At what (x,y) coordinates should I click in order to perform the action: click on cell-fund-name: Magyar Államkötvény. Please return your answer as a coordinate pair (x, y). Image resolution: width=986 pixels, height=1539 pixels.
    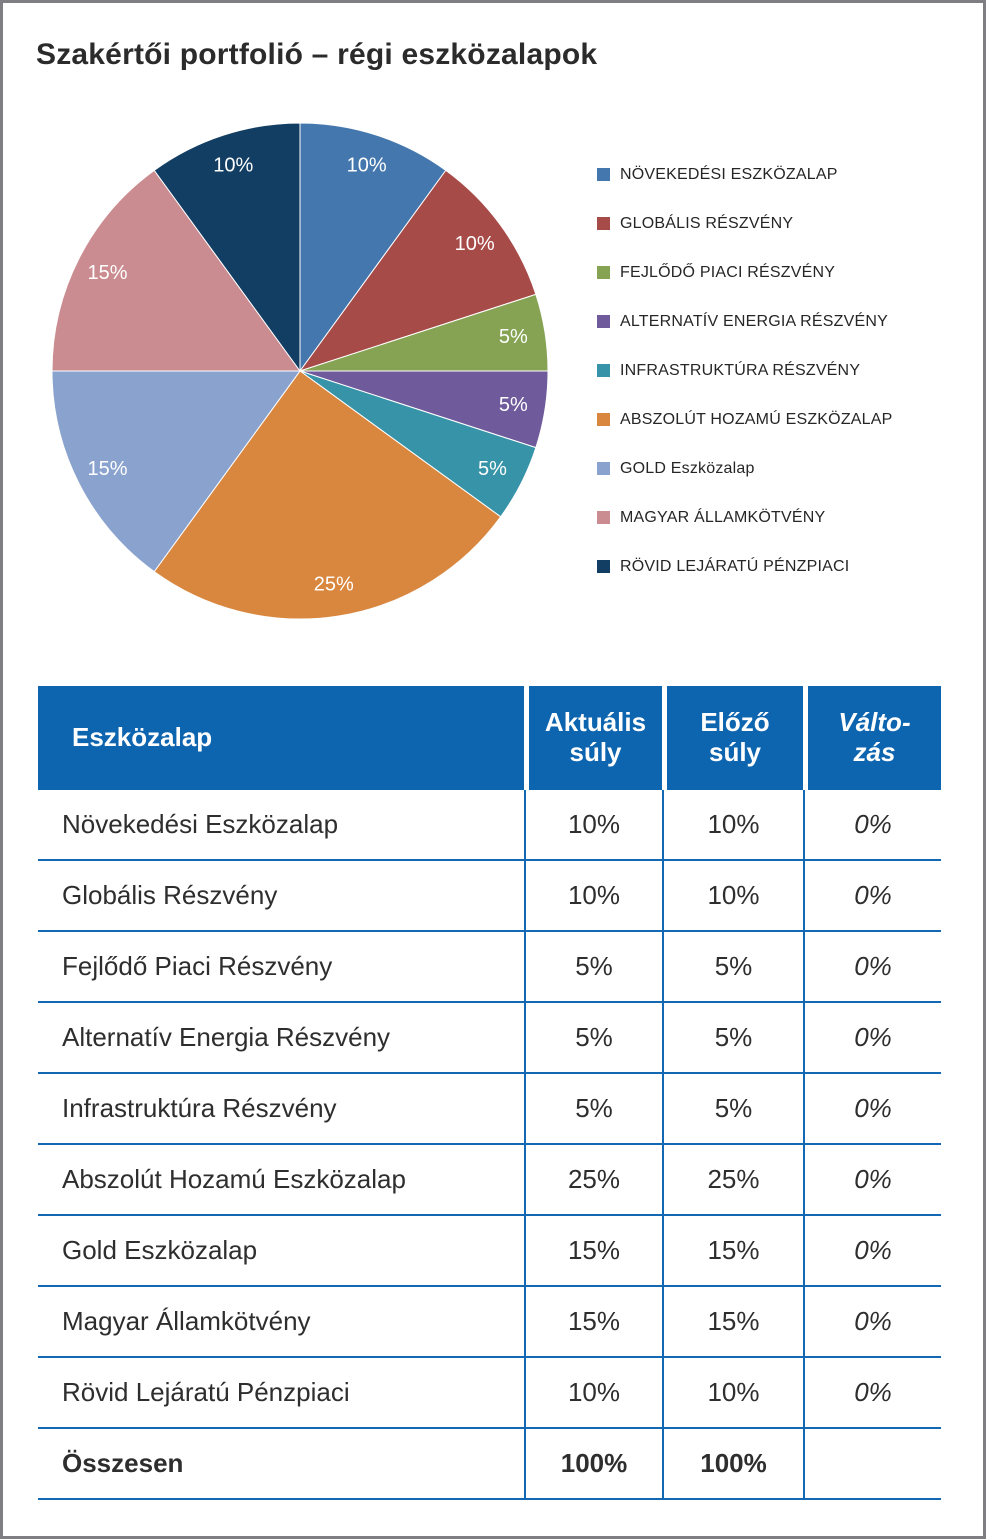
    Looking at the image, I should click on (186, 1321).